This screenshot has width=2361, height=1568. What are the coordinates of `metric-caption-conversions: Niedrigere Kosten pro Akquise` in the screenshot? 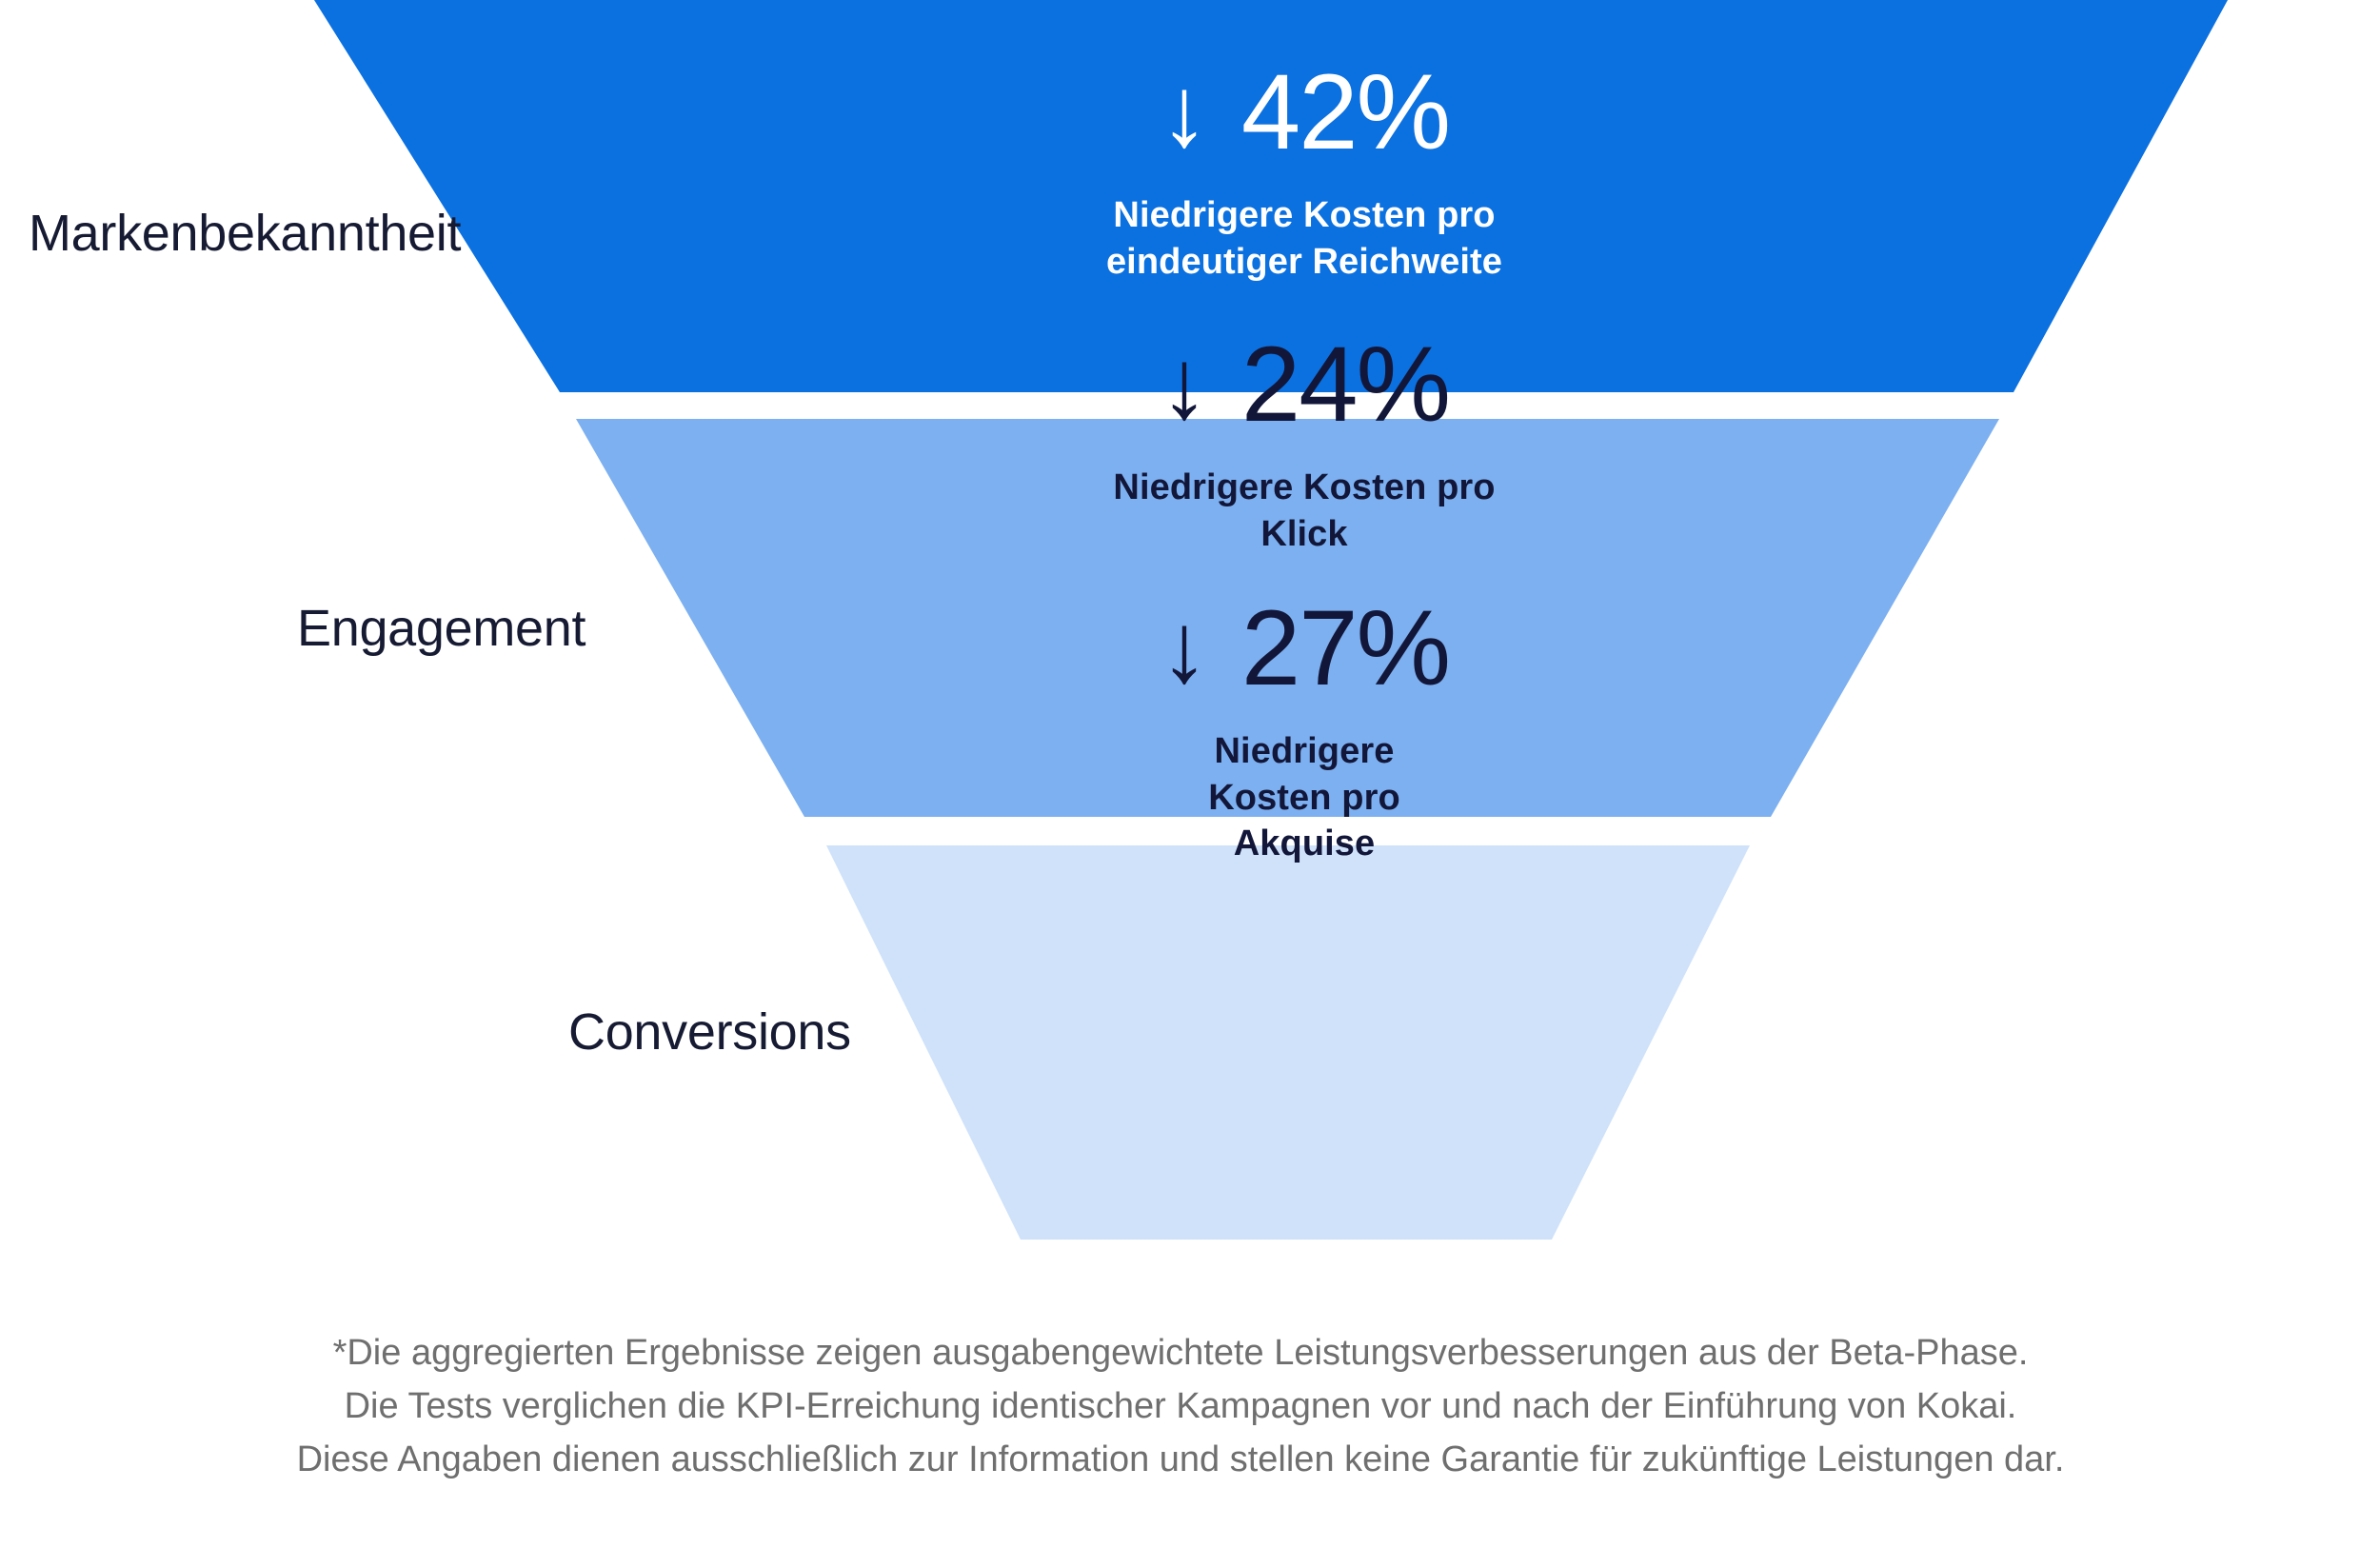 It's located at (1304, 798).